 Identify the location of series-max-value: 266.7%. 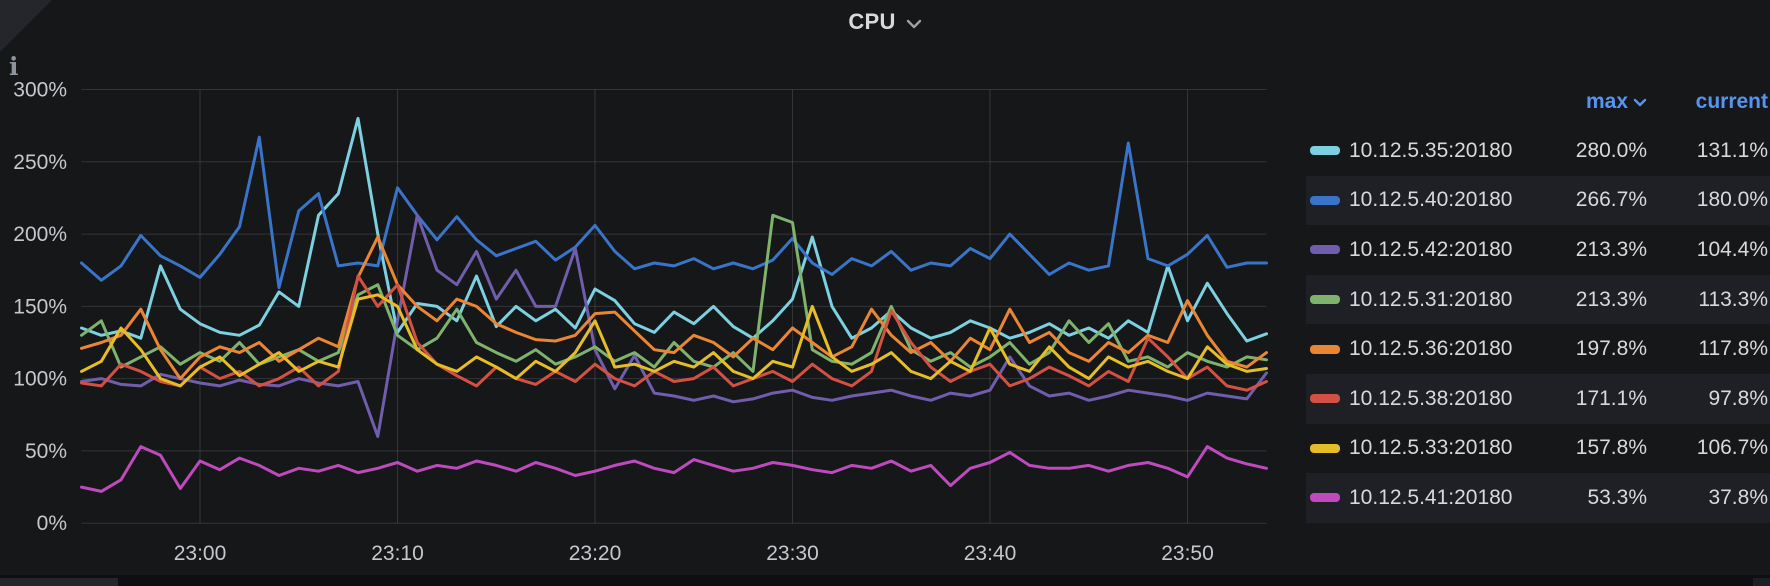
(1611, 200).